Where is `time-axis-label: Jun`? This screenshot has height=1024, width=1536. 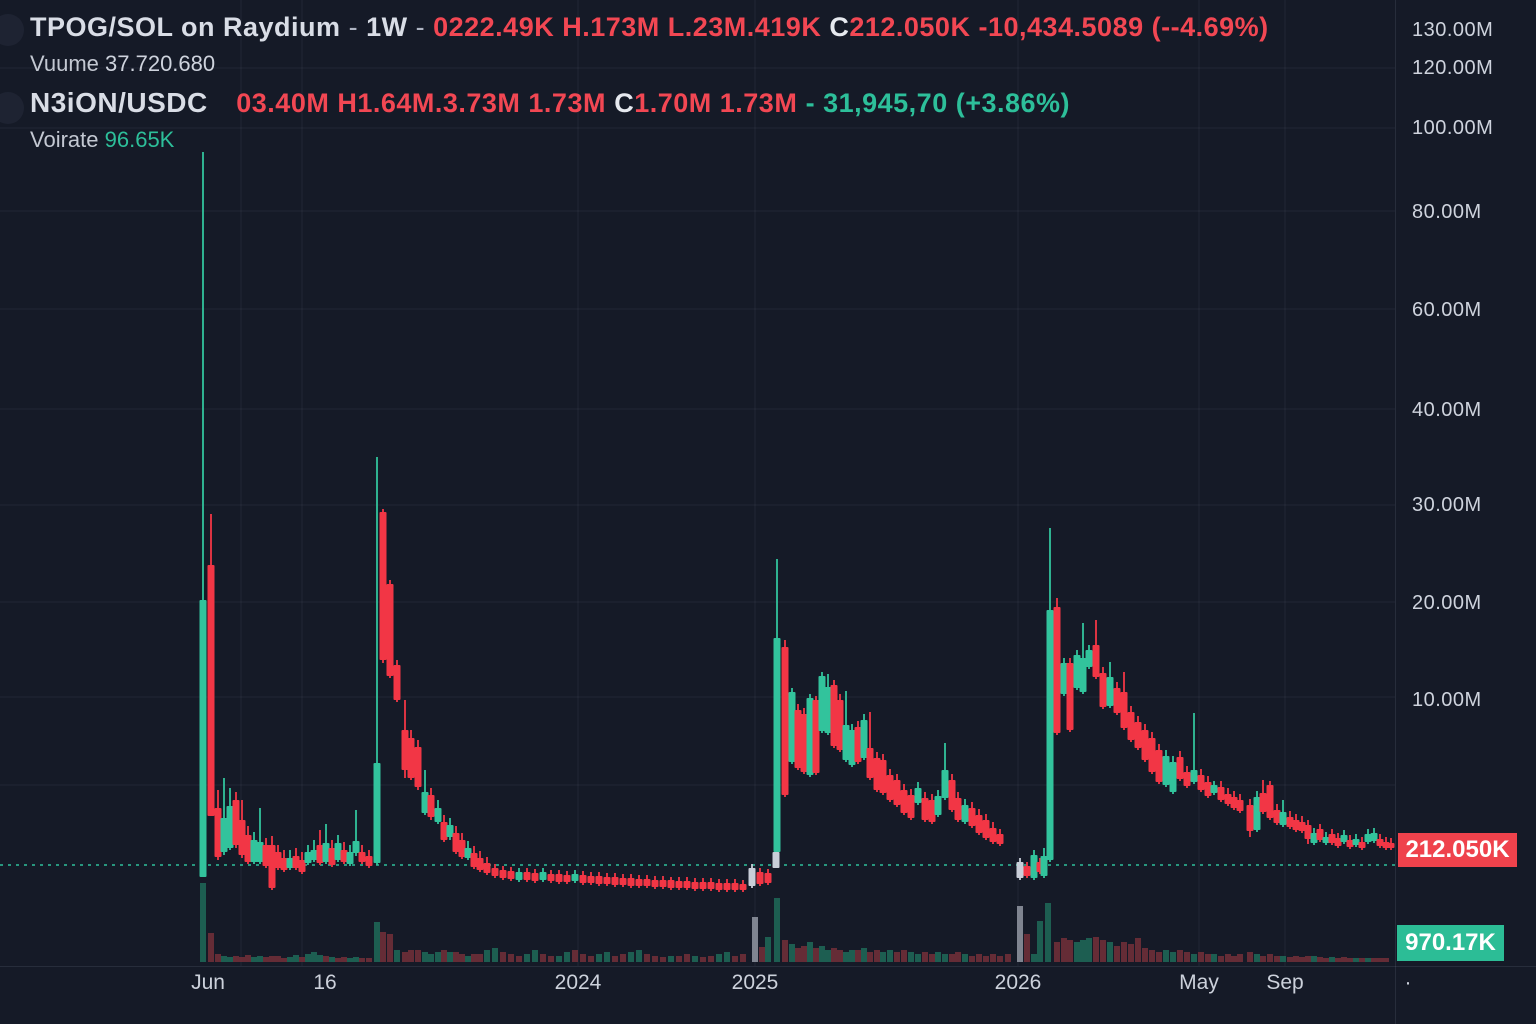 time-axis-label: Jun is located at coordinates (208, 982).